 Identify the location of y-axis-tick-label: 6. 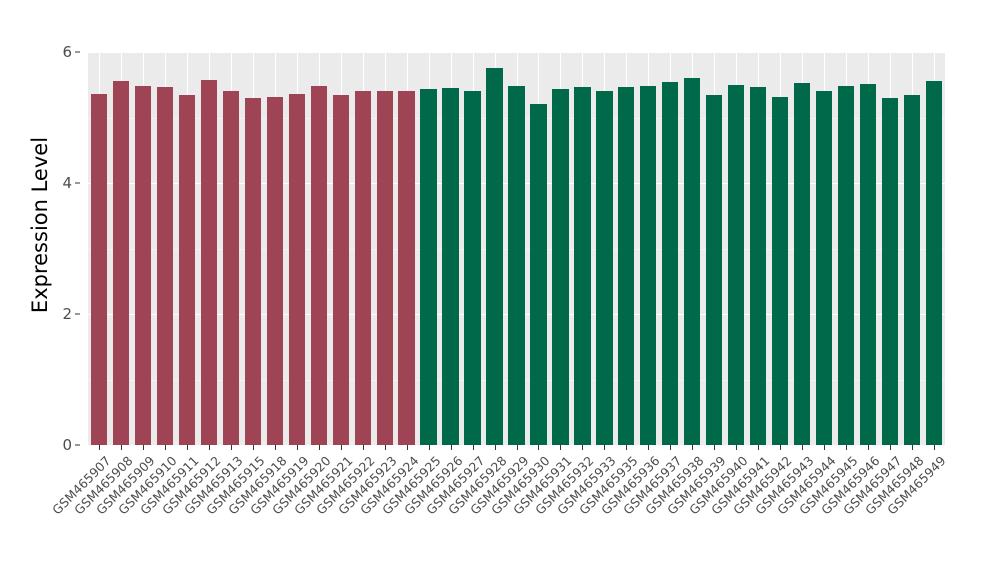
(67, 52).